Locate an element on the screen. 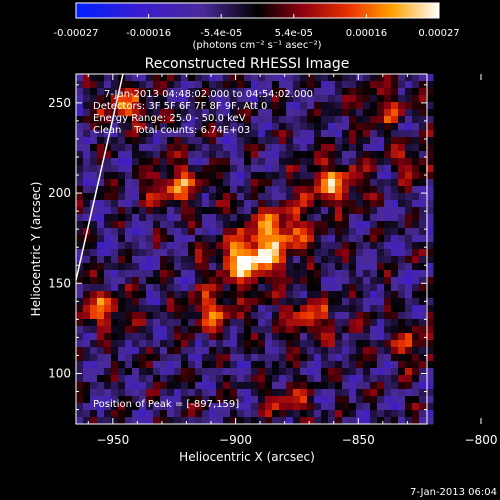 The height and width of the screenshot is (500, 500). y-tick-label: 100 is located at coordinates (59, 373).